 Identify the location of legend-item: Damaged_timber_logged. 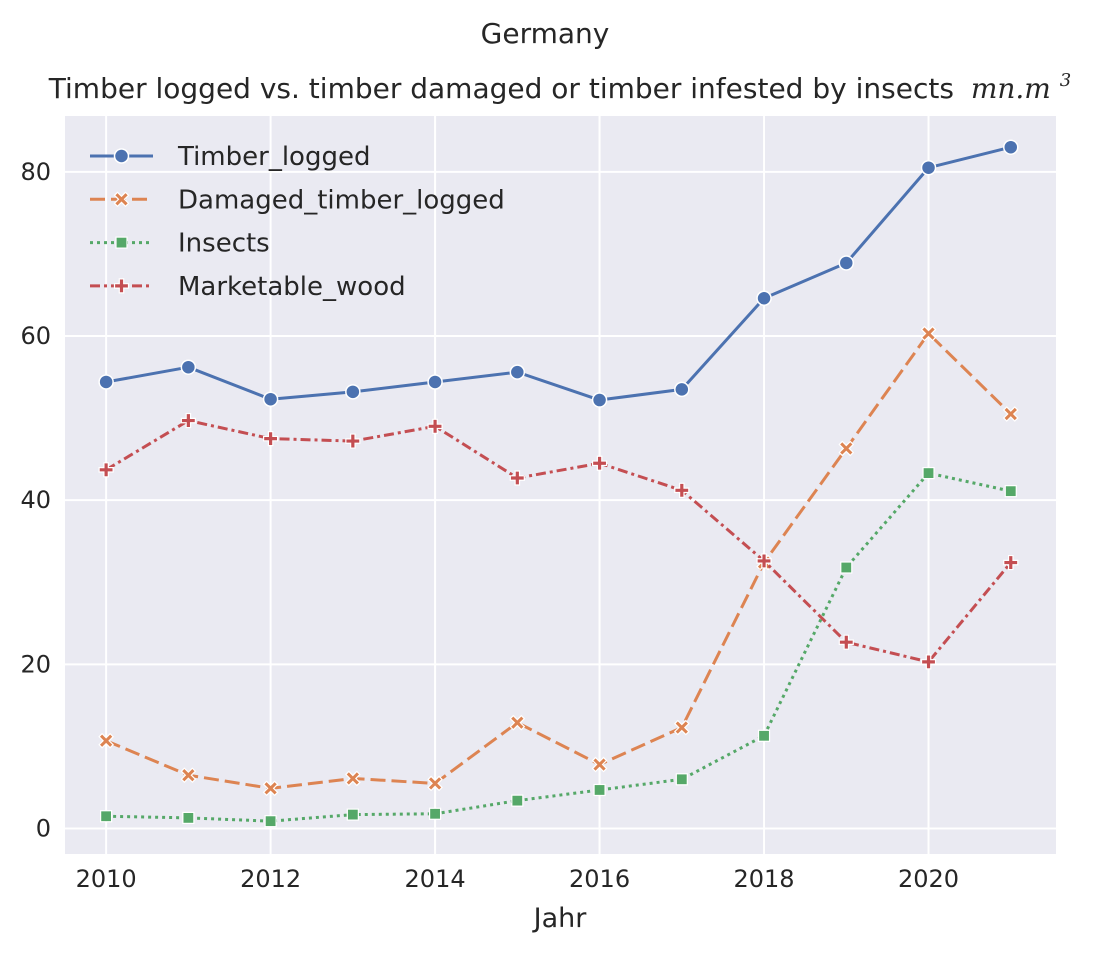
(297, 200).